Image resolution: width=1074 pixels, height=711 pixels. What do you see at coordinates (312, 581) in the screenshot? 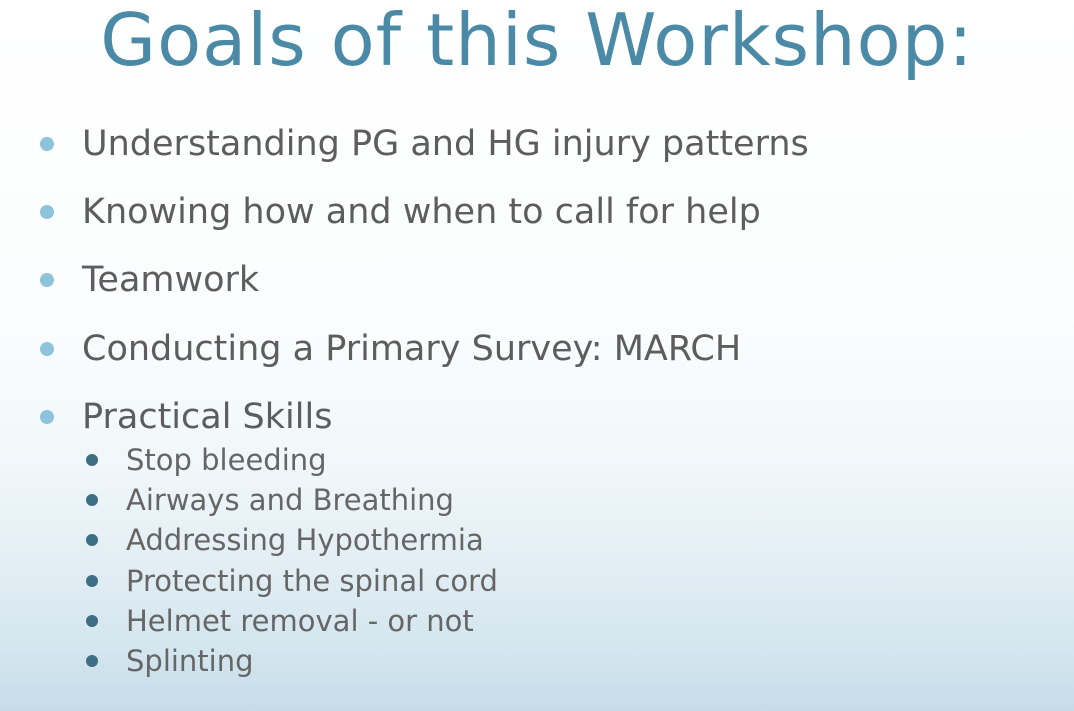
I see `sub-bullet-text: Protecting the spinal cord` at bounding box center [312, 581].